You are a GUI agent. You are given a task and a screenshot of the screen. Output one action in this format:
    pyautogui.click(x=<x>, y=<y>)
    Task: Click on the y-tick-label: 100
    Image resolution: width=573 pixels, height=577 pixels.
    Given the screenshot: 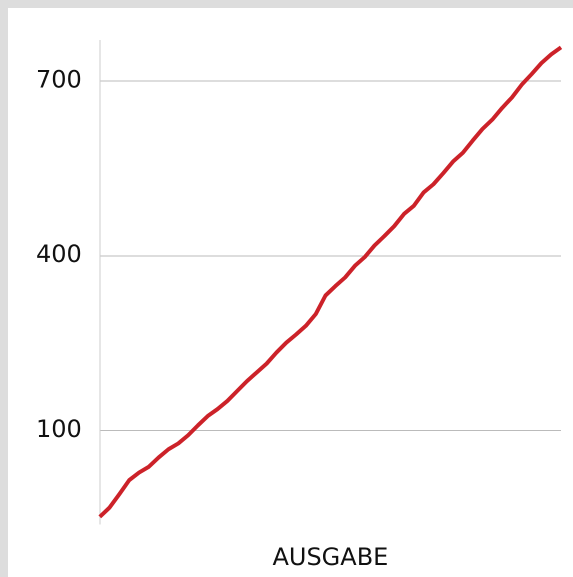 What is the action you would take?
    pyautogui.click(x=59, y=428)
    